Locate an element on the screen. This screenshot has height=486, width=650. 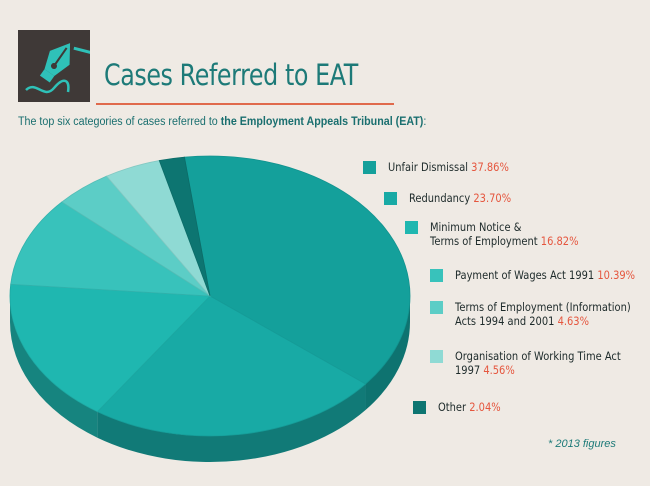
title-underline is located at coordinates (245, 104).